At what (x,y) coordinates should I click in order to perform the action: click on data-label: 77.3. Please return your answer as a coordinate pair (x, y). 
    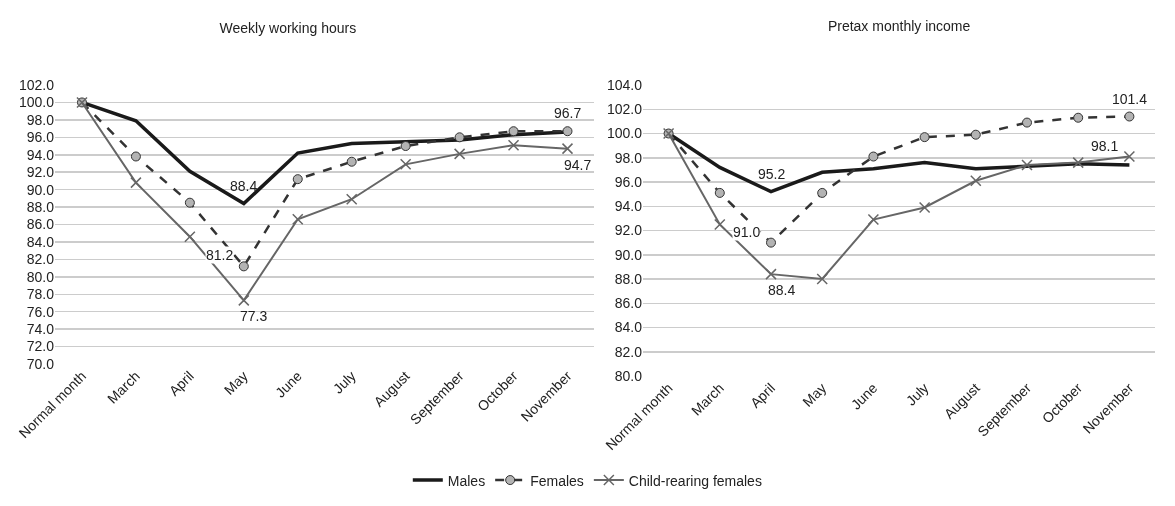
    Looking at the image, I should click on (254, 316).